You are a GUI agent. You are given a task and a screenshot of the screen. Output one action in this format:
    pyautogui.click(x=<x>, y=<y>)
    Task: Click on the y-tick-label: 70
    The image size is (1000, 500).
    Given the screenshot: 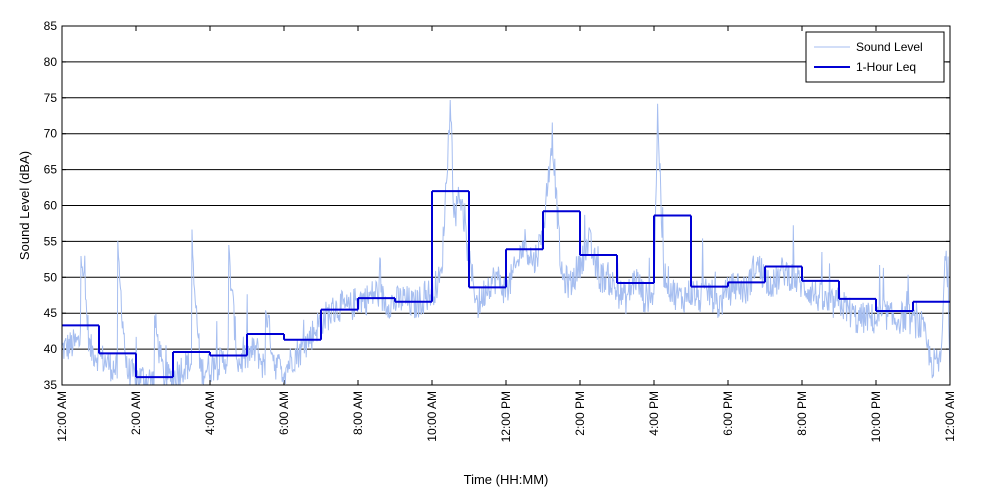 What is the action you would take?
    pyautogui.click(x=51, y=134)
    